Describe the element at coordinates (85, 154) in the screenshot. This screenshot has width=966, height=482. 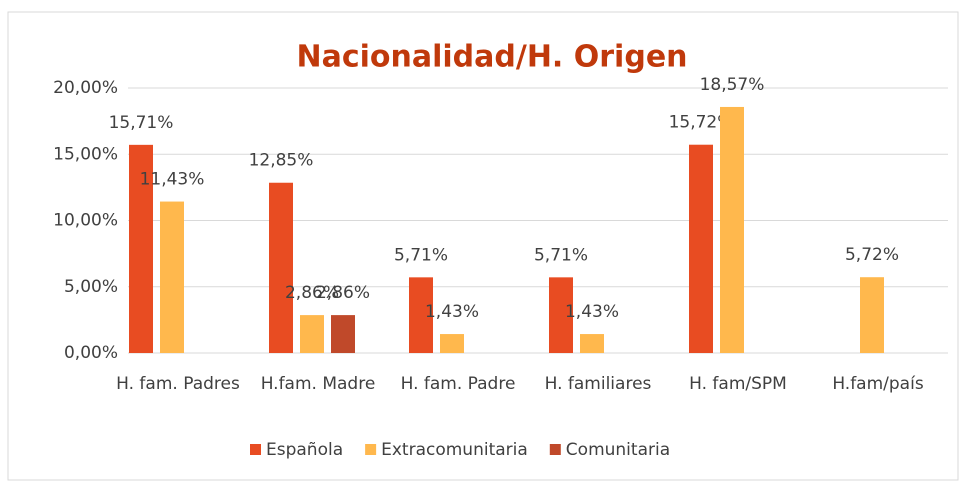
I see `y-tick-label: 15,00%` at that location.